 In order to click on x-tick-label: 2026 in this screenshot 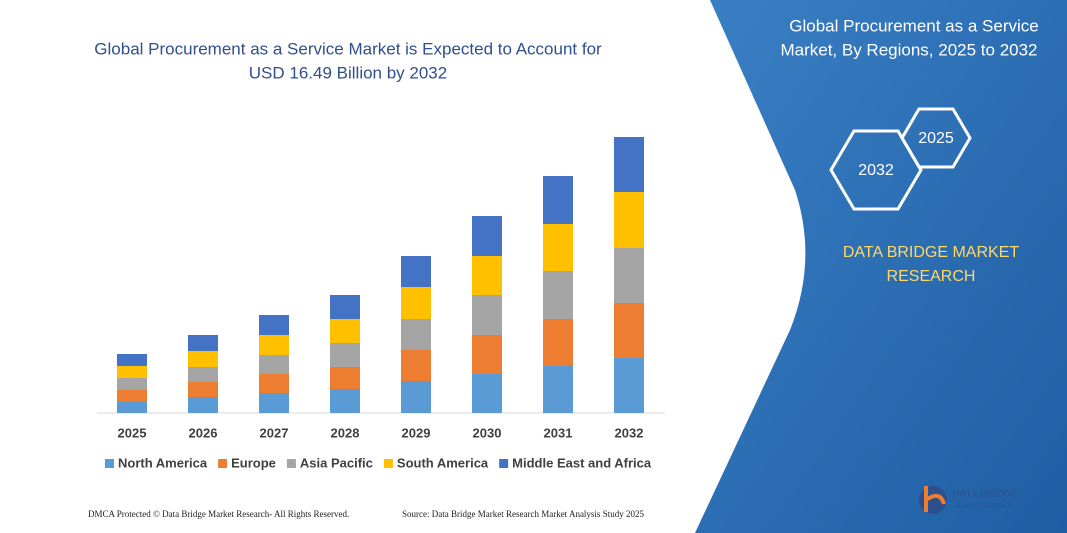, I will do `click(203, 432)`.